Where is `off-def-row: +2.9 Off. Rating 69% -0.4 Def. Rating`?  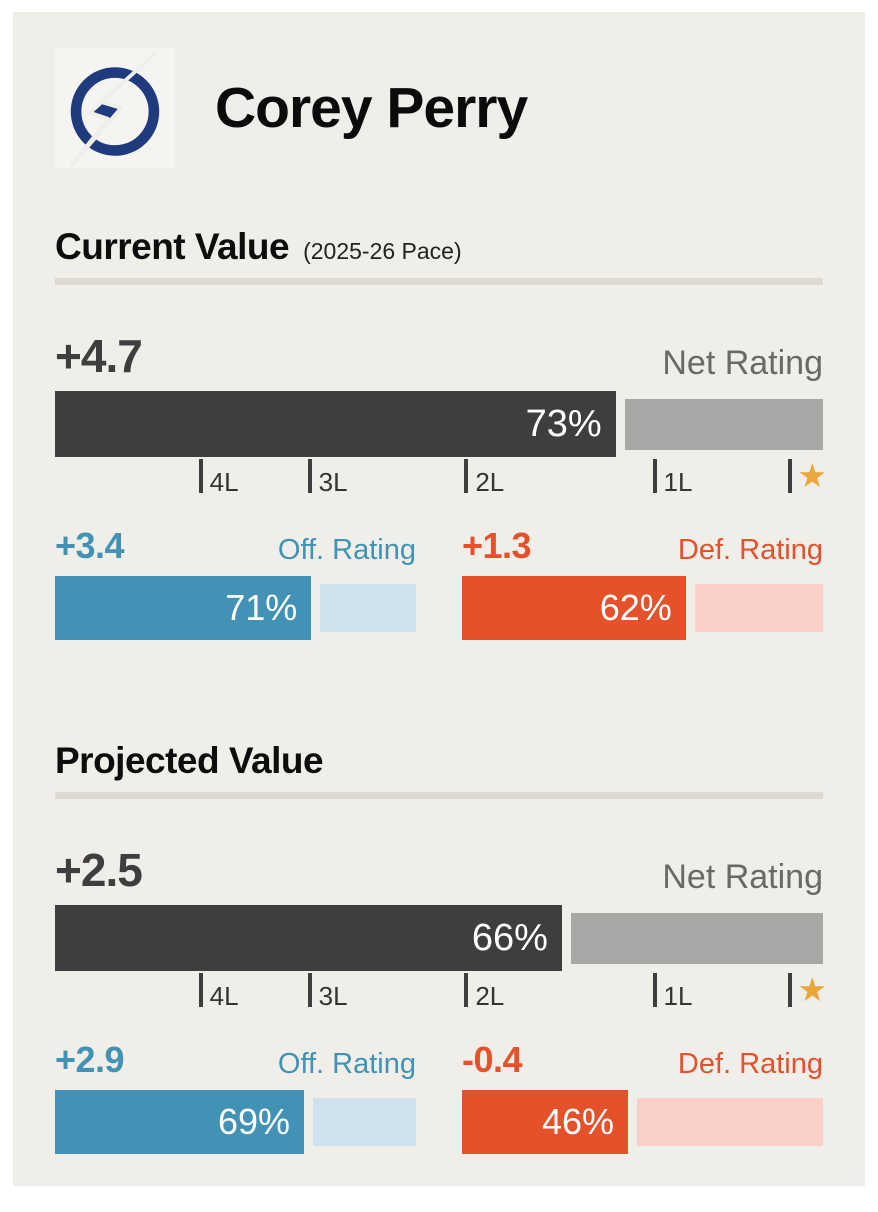 off-def-row: +2.9 Off. Rating 69% -0.4 Def. Rating is located at coordinates (439, 1096).